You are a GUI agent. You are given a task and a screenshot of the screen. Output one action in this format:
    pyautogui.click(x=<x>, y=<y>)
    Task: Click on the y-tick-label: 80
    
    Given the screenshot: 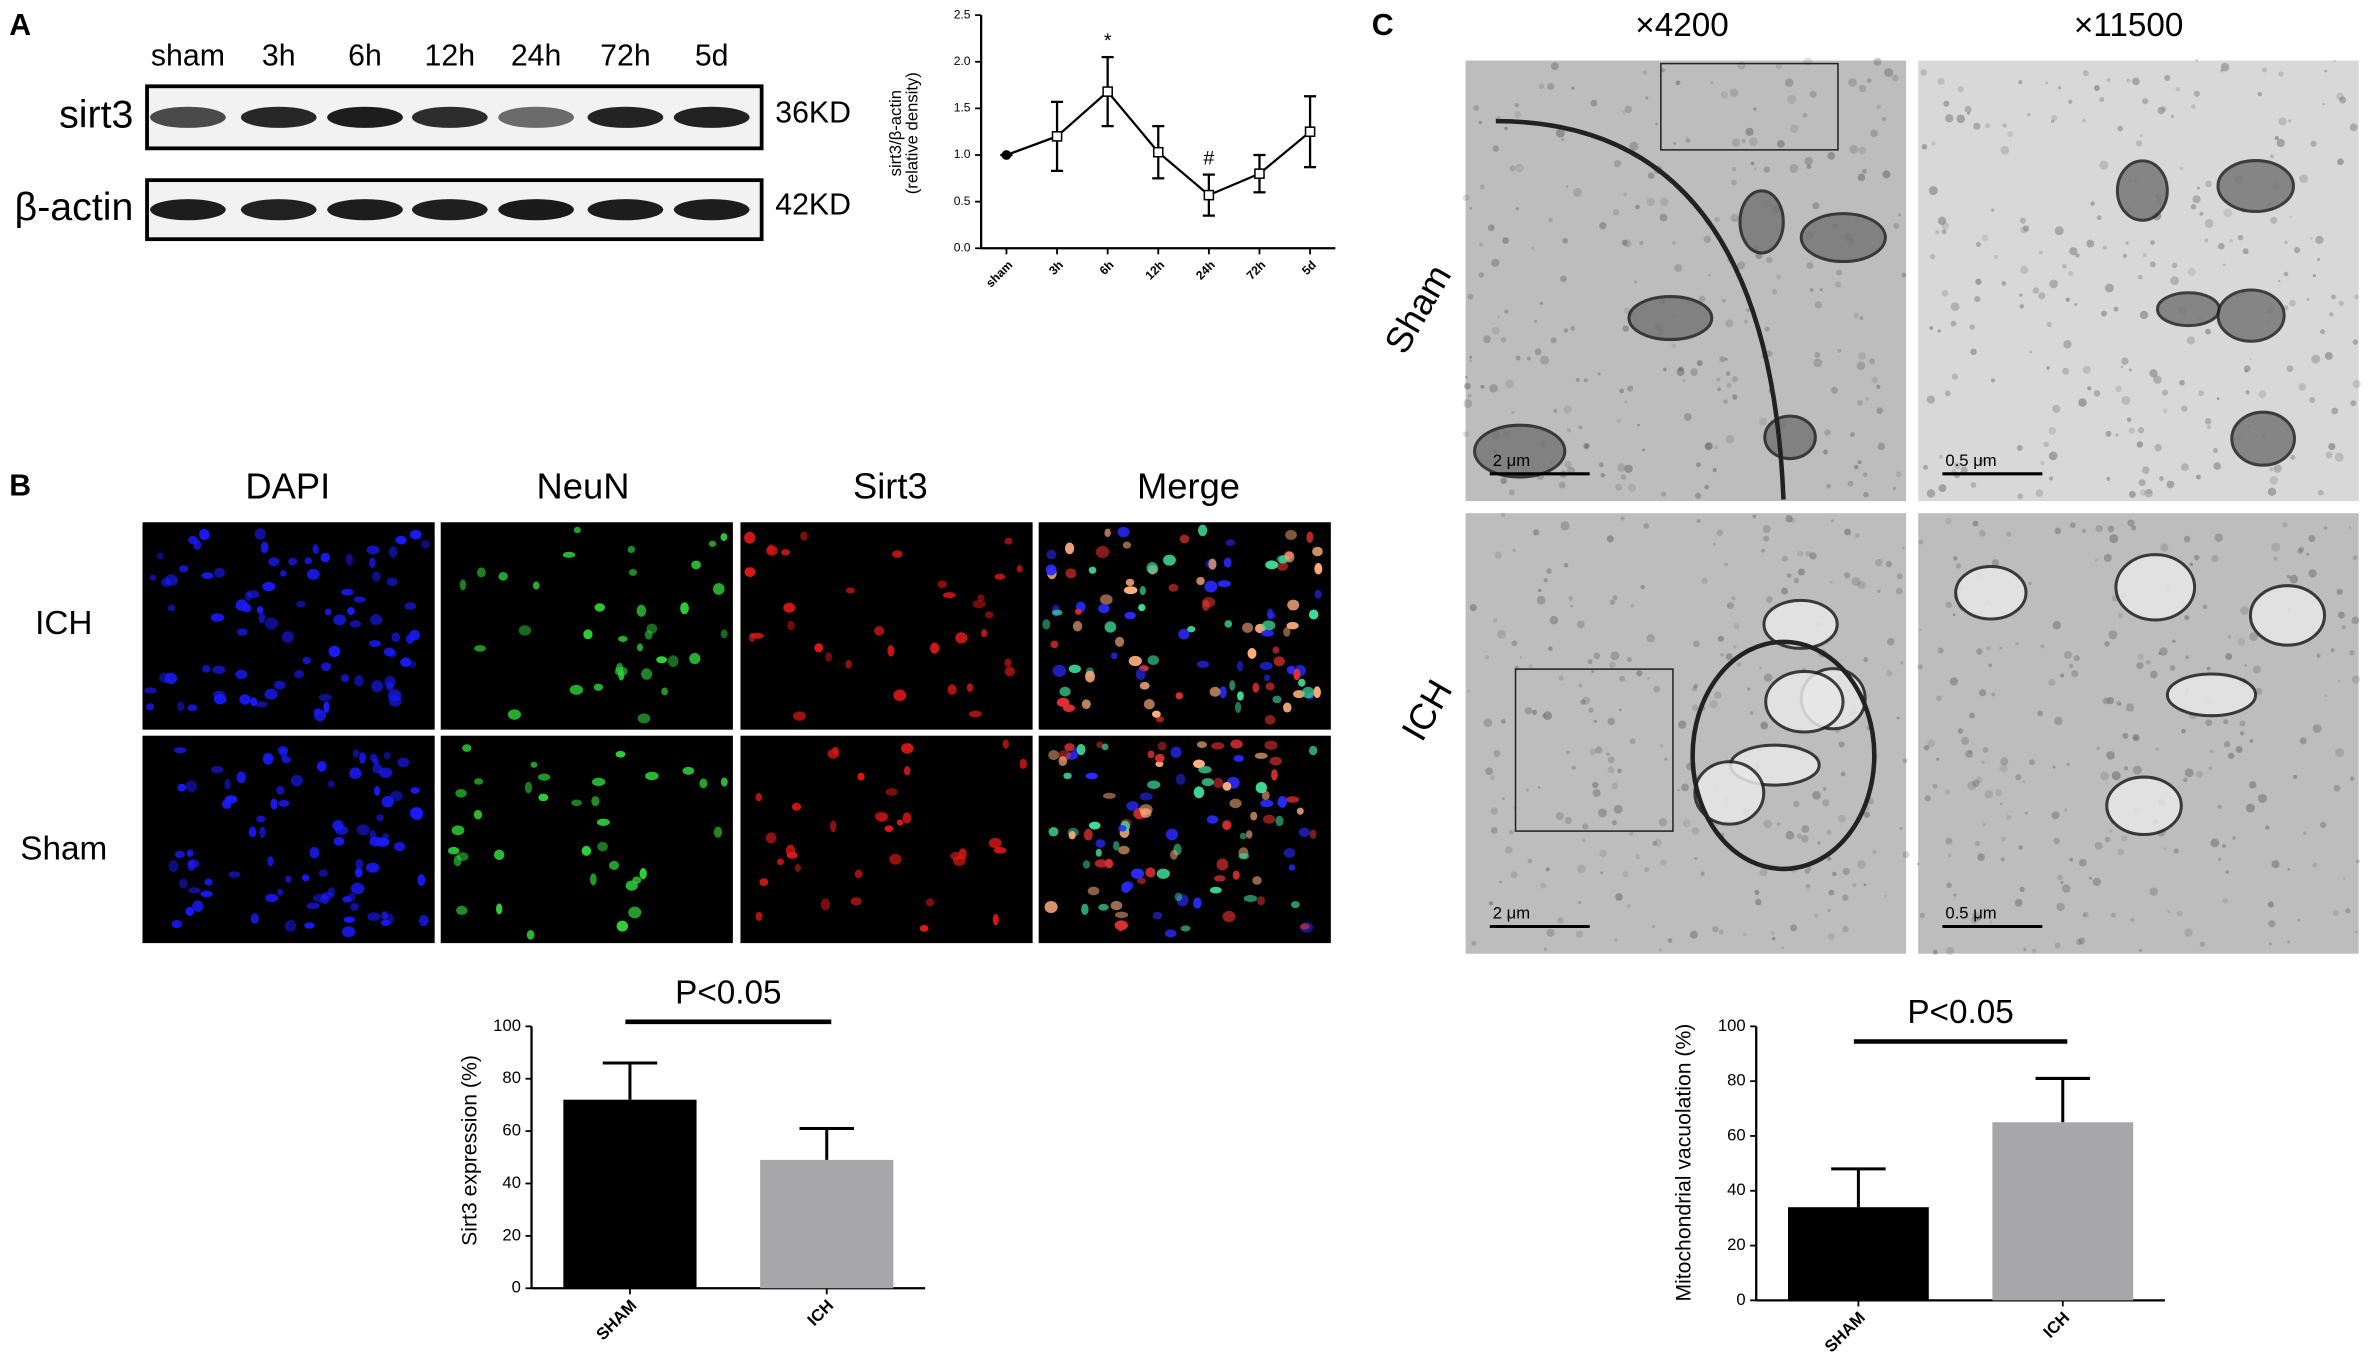 What is the action you would take?
    pyautogui.click(x=511, y=1077)
    